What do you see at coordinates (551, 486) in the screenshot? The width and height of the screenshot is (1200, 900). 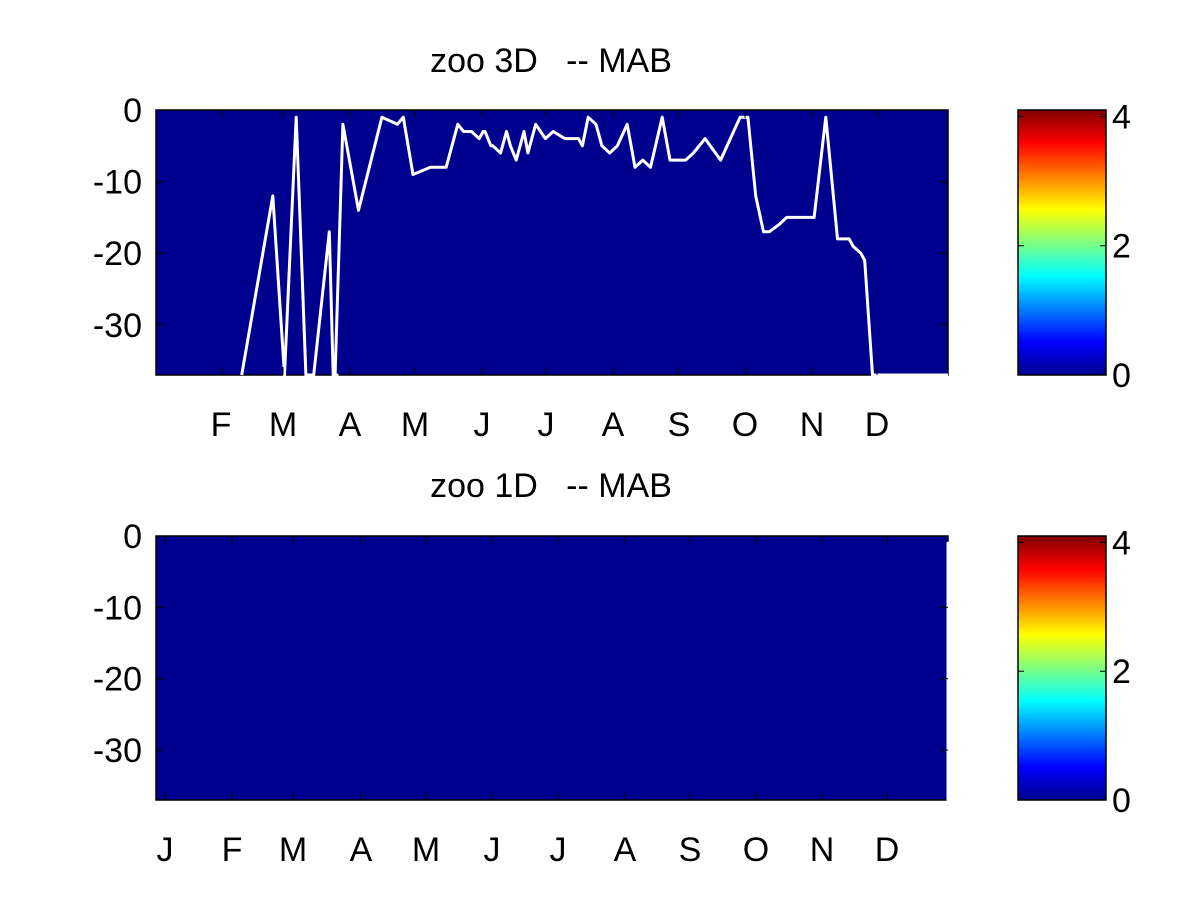 I see `chart-title-2: zoo 1D -- MAB` at bounding box center [551, 486].